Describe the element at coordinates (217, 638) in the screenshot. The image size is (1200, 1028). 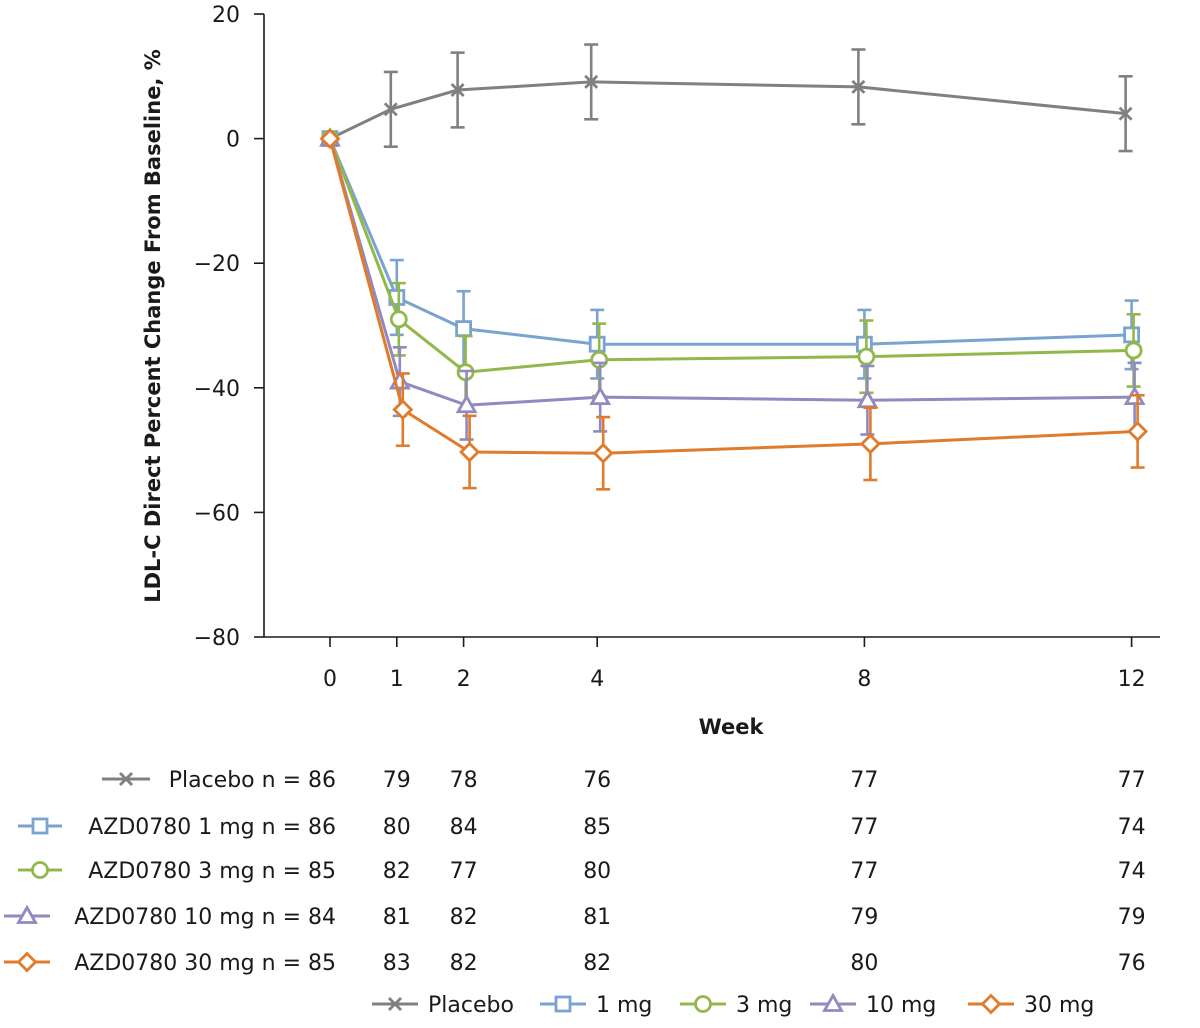
I see `y-tick-label: −80` at that location.